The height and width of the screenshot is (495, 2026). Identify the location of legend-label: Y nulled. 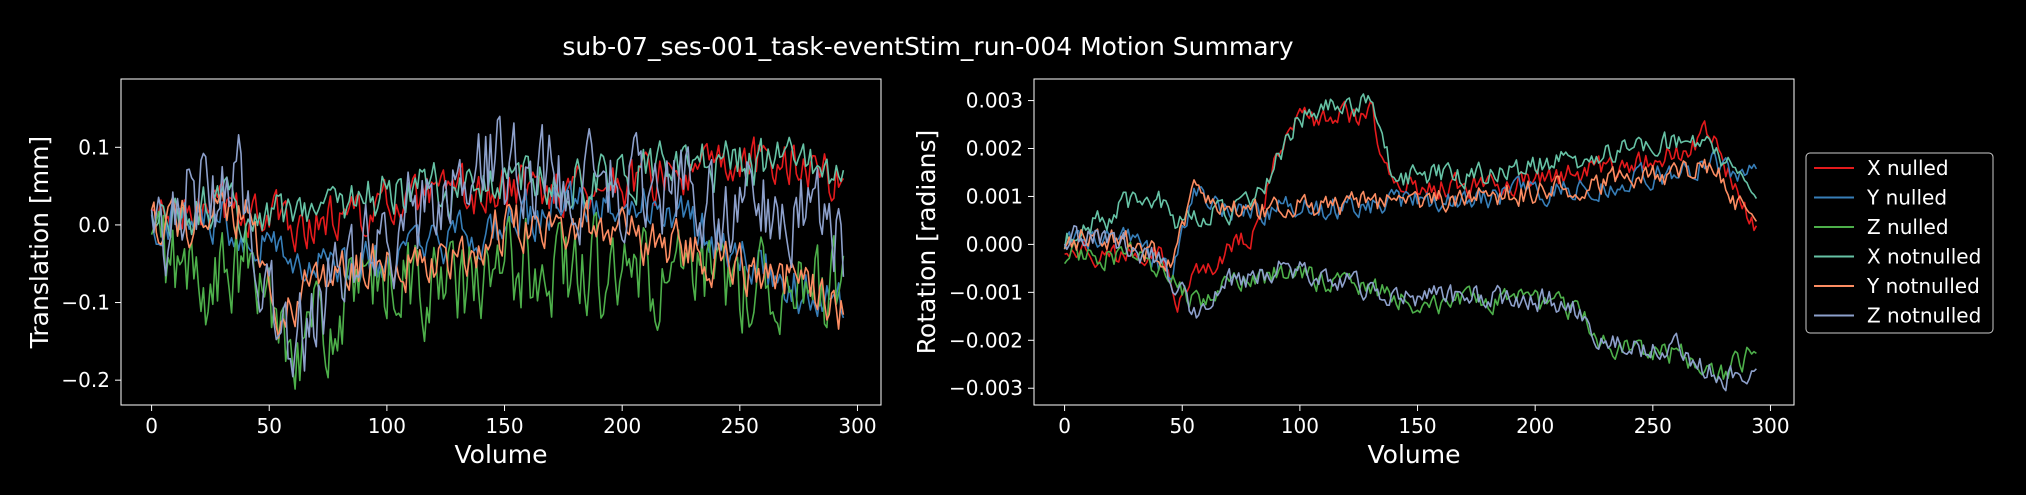
(1906, 198).